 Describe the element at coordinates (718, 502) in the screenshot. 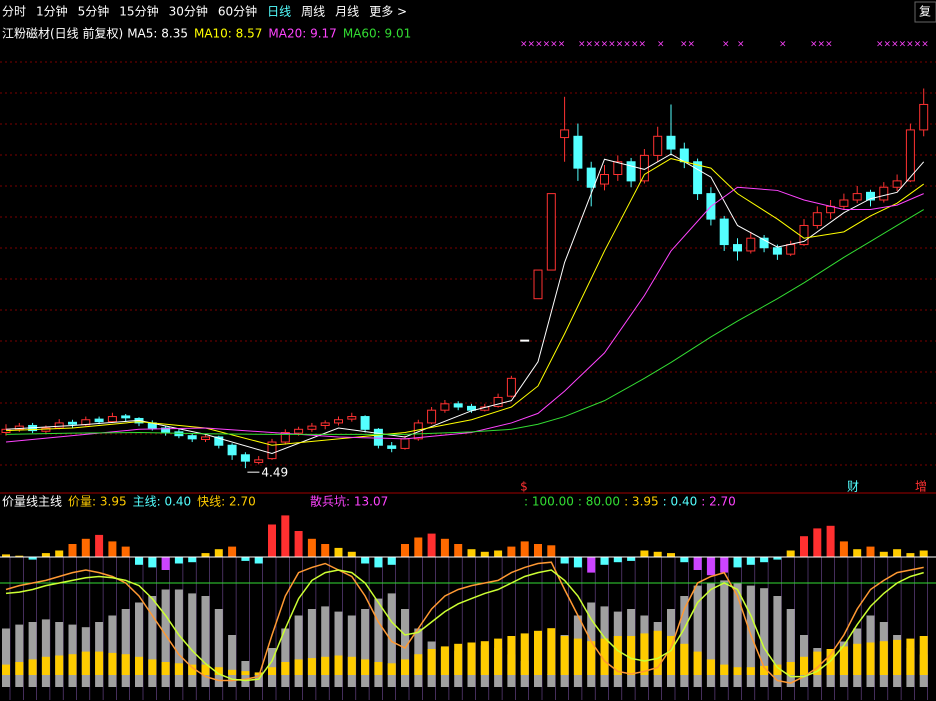

I see `indicator-value: : 2.70` at that location.